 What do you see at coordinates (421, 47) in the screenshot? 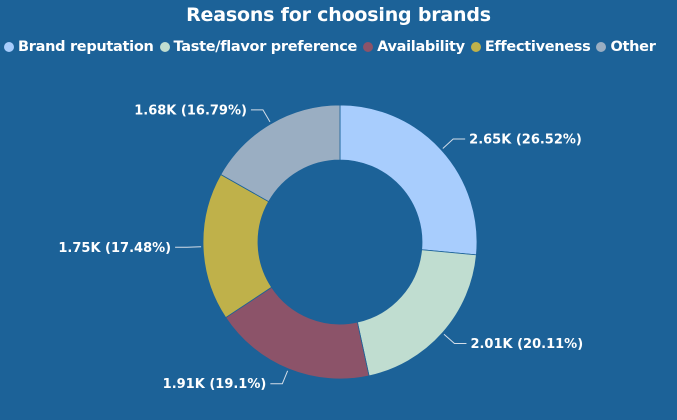
I see `legend-label: Availability` at bounding box center [421, 47].